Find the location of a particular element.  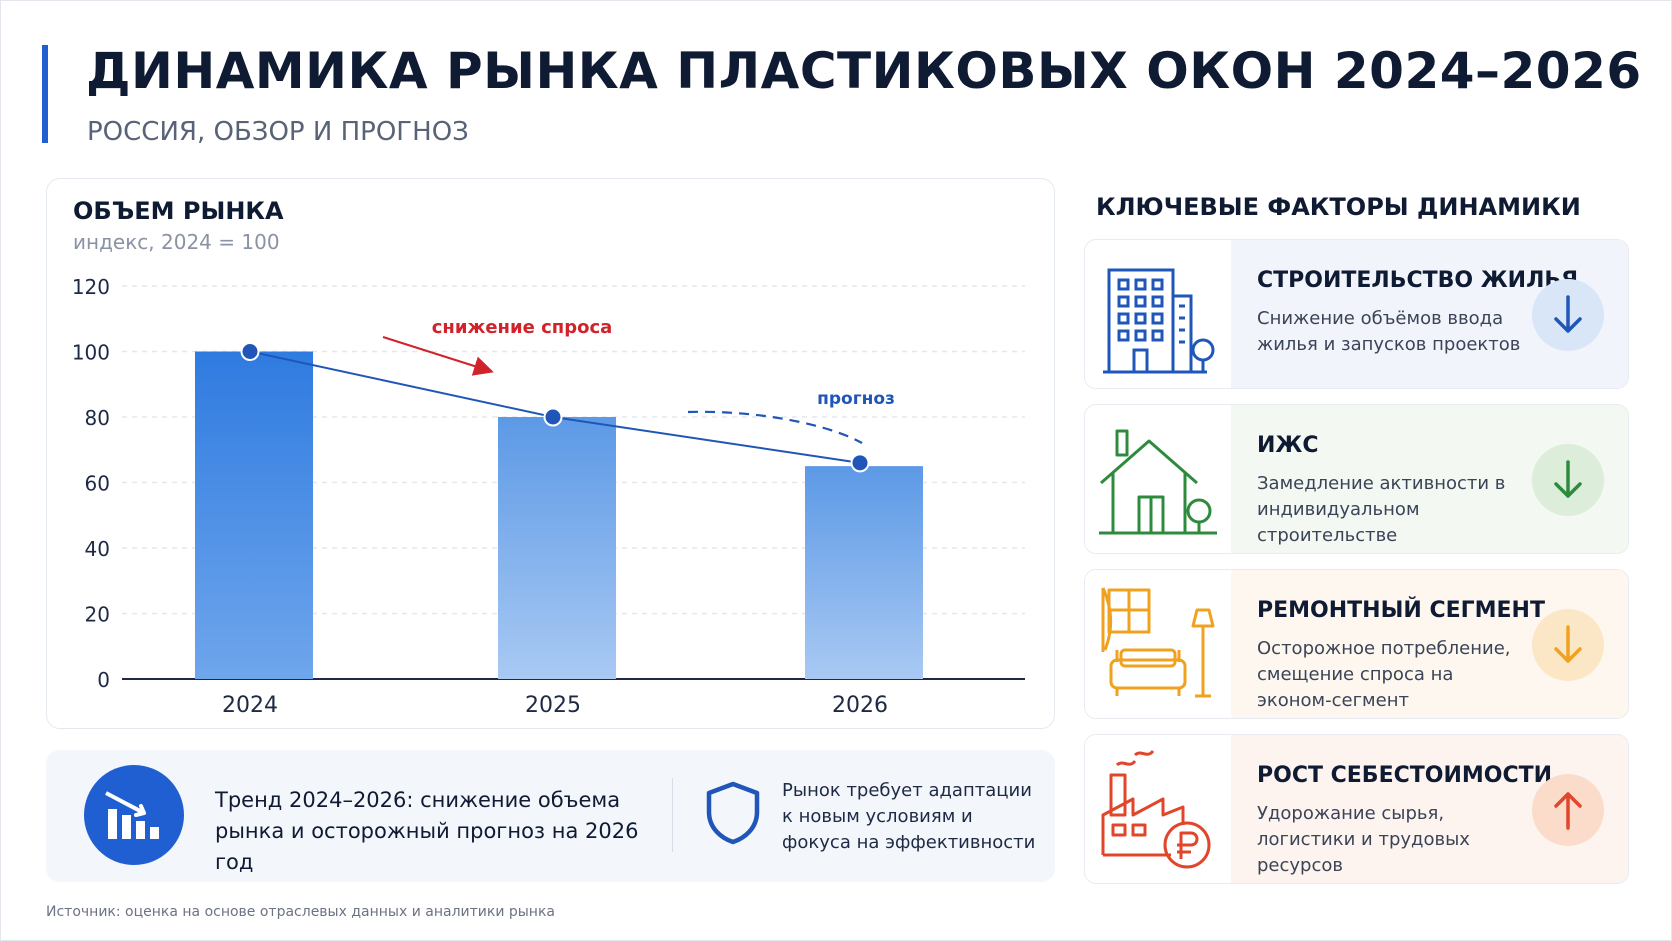

shield-icon is located at coordinates (733, 813).